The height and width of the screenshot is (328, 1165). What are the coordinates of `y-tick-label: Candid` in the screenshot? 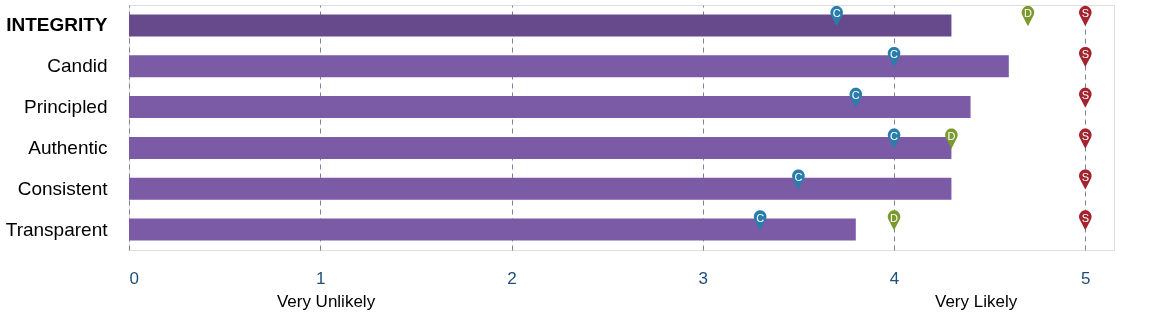 It's located at (77, 66).